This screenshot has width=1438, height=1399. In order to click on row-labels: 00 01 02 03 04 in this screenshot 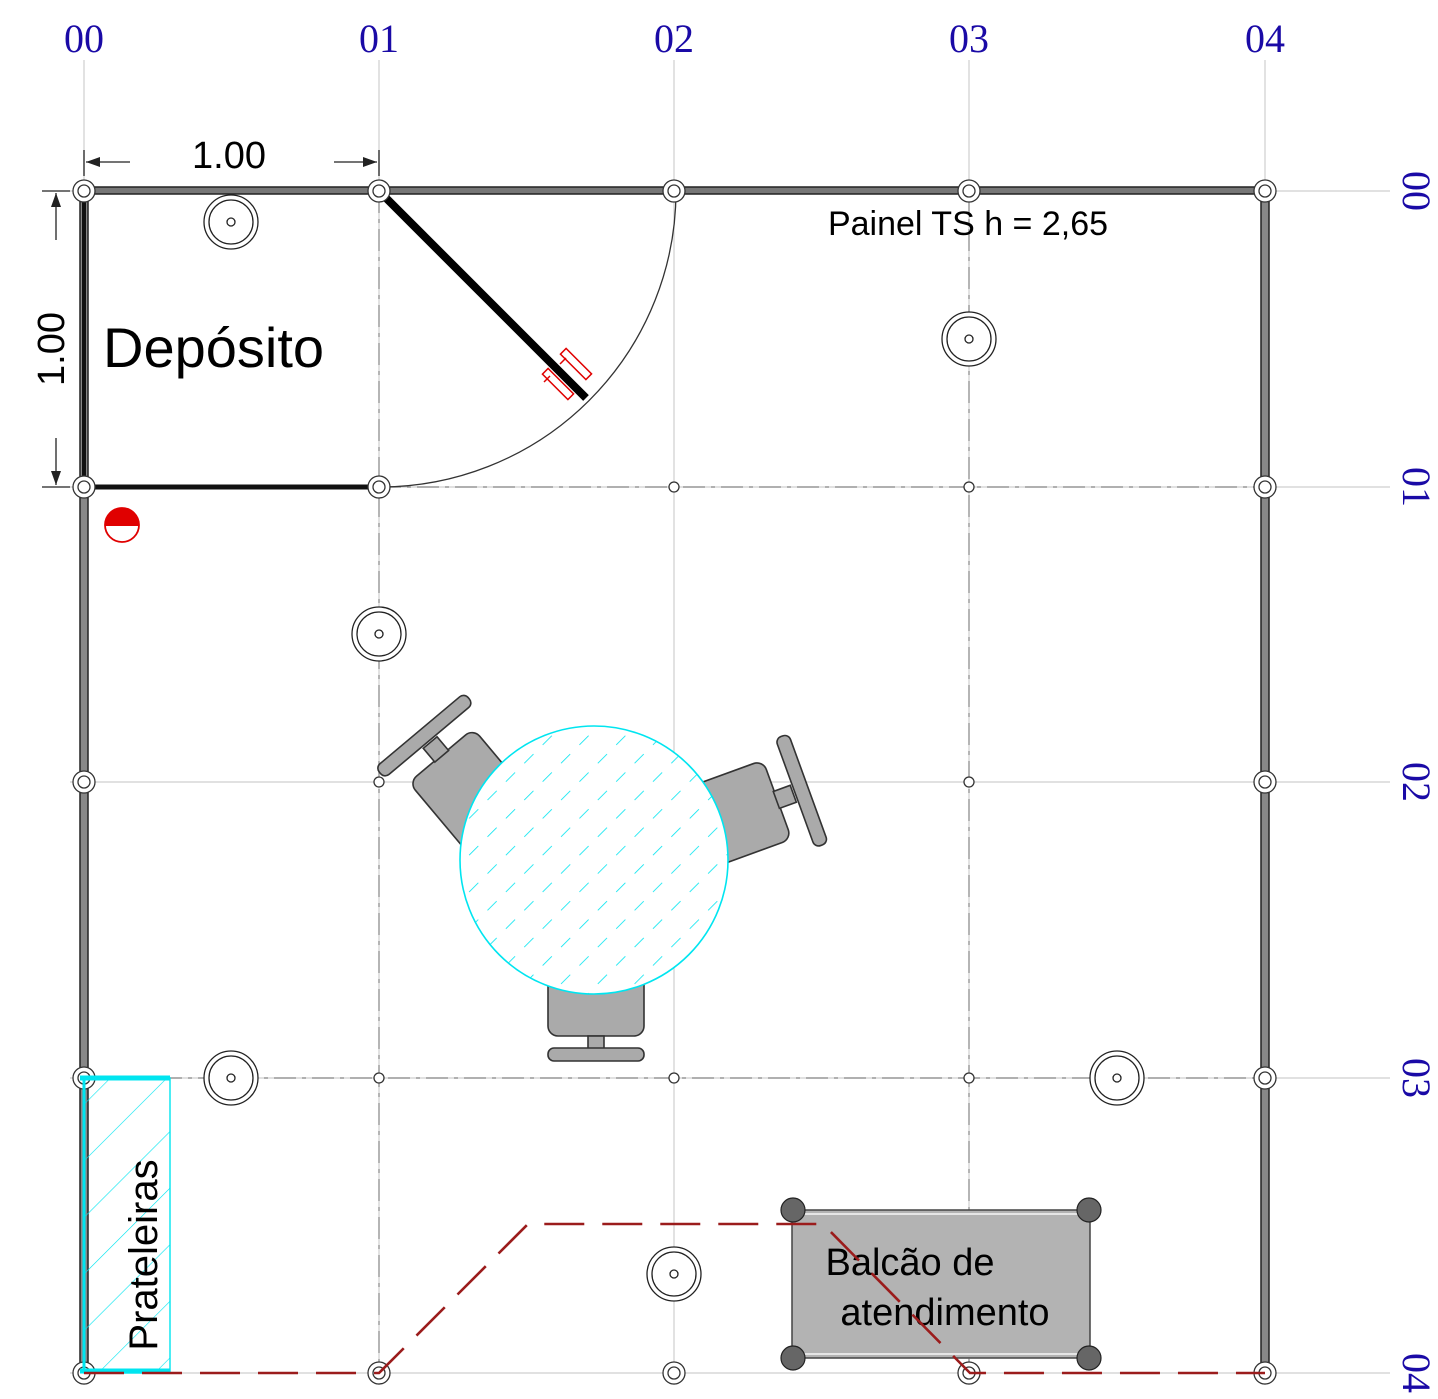, I will do `click(1416, 782)`.